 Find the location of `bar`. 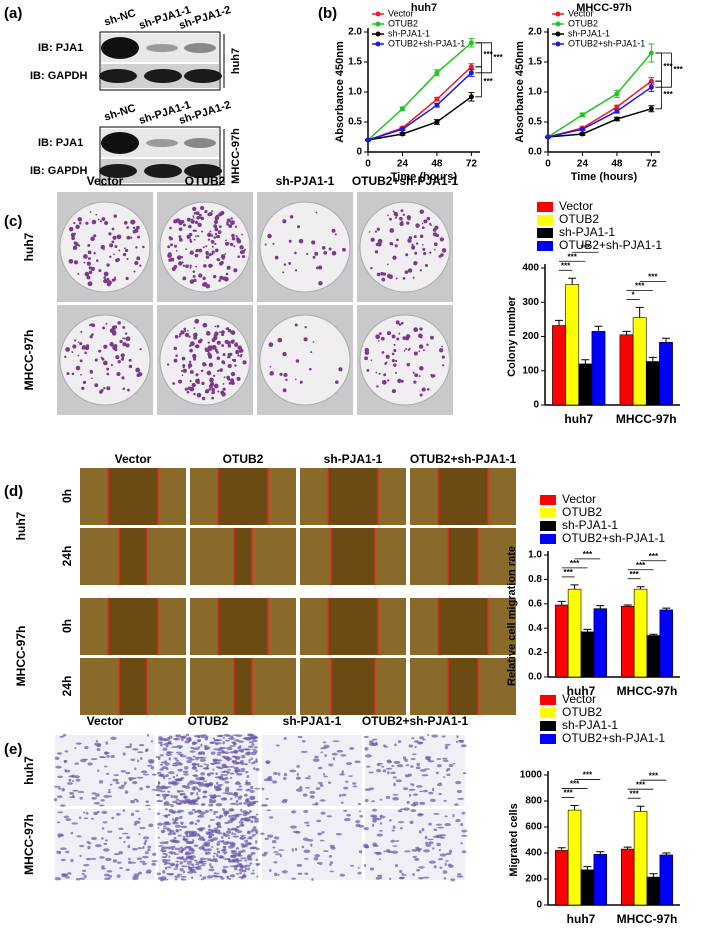

bar is located at coordinates (627, 877).